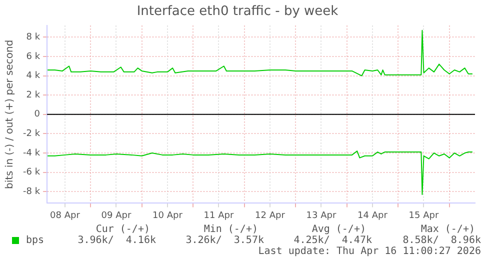 The height and width of the screenshot is (264, 497). I want to click on y-tick-label: 2 k, so click(33, 95).